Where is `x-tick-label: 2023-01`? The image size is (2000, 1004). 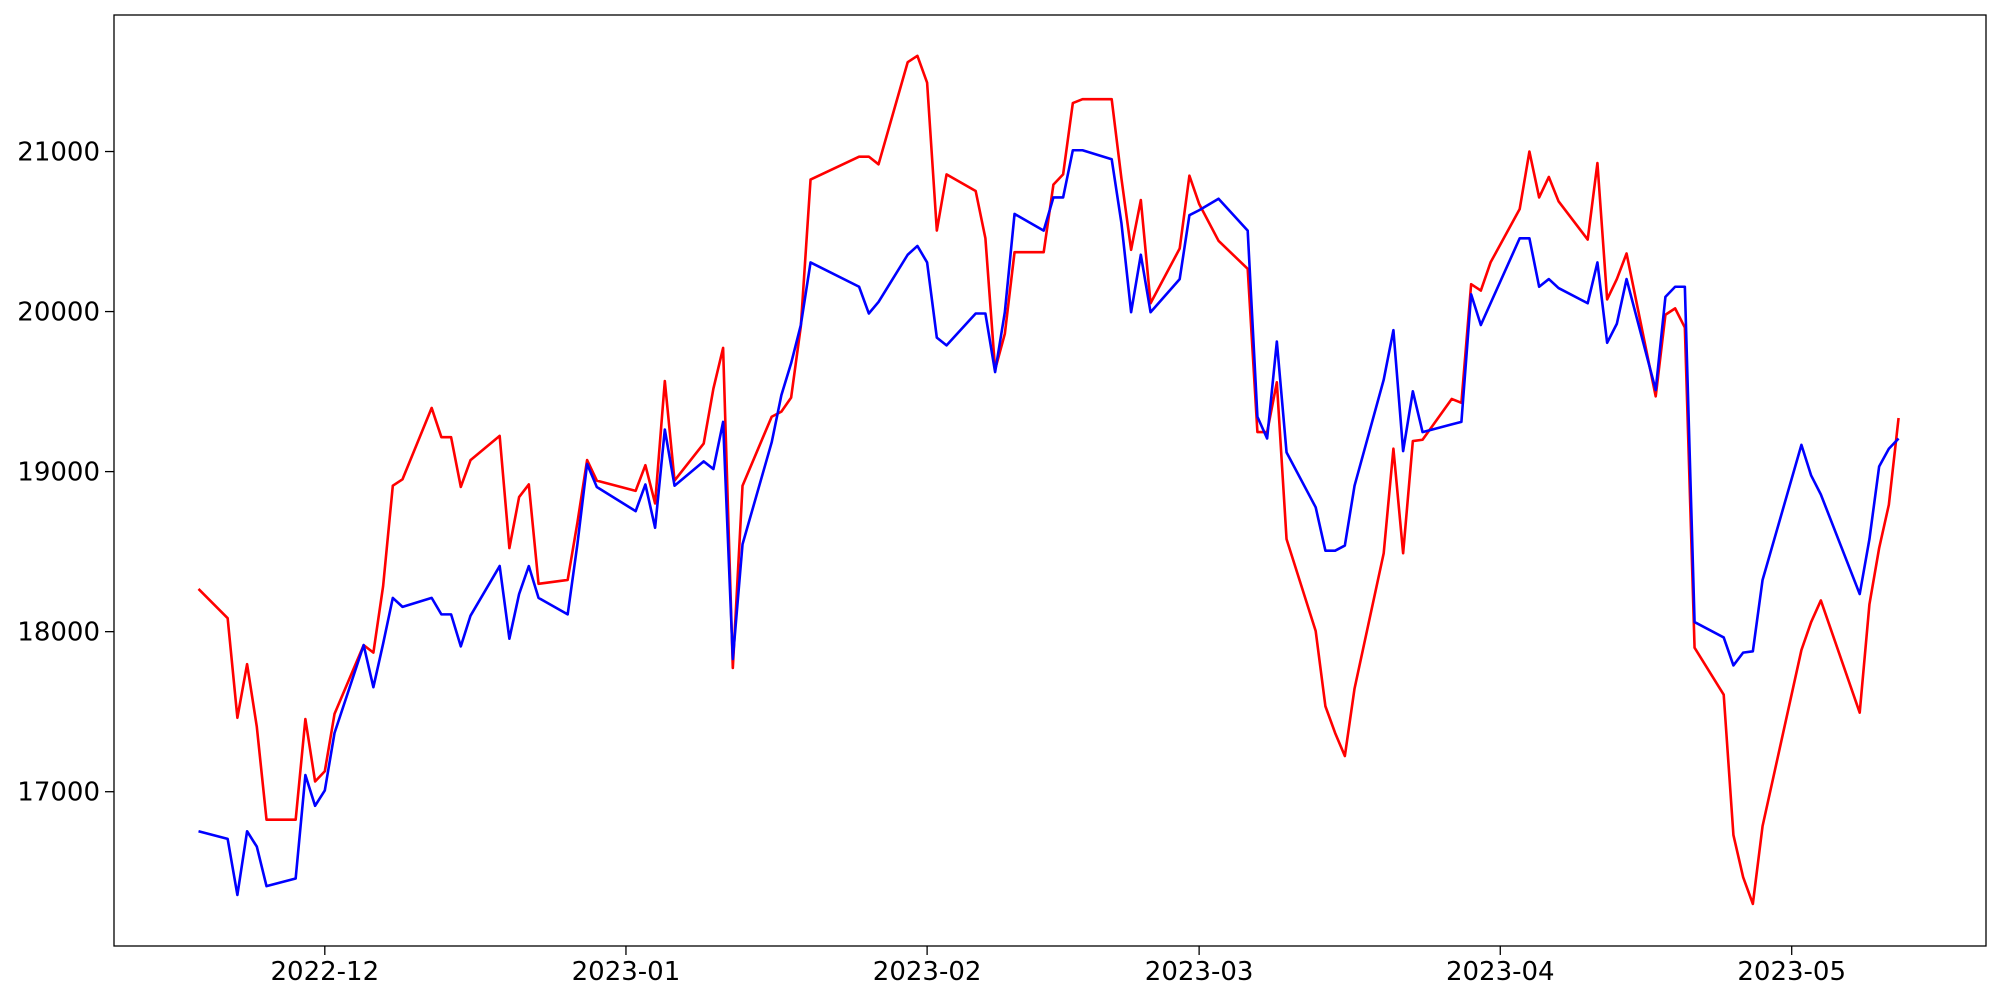
x-tick-label: 2023-01 is located at coordinates (626, 972).